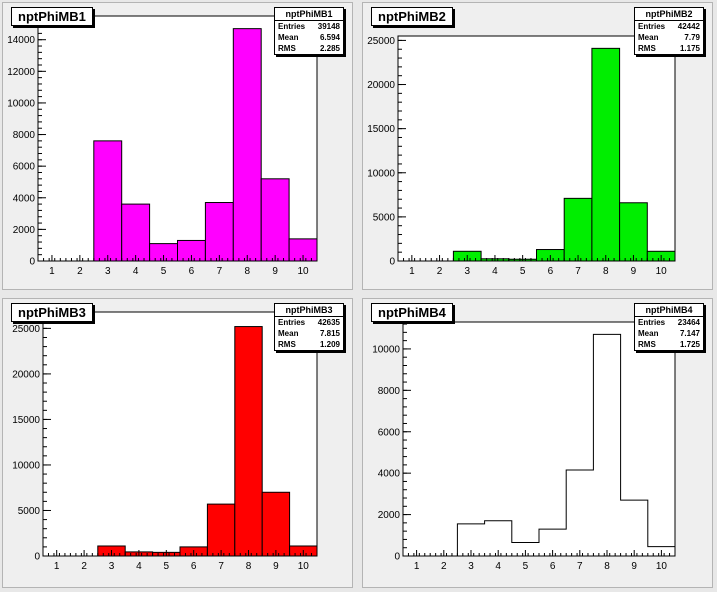 Image resolution: width=717 pixels, height=592 pixels. What do you see at coordinates (692, 37) in the screenshot?
I see `stats-mean: 7.79` at bounding box center [692, 37].